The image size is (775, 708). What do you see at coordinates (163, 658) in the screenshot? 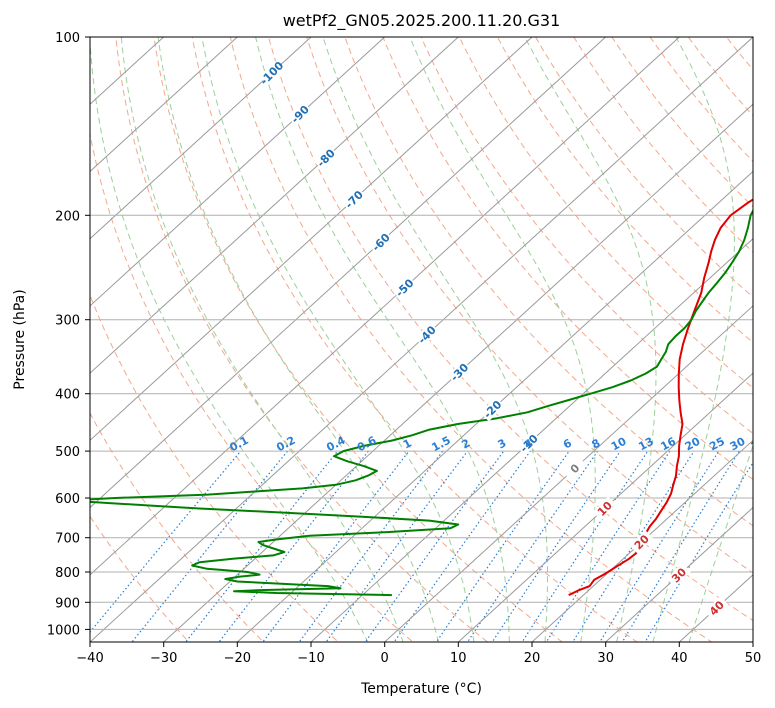
I see `x-tick-label: −30` at bounding box center [163, 658].